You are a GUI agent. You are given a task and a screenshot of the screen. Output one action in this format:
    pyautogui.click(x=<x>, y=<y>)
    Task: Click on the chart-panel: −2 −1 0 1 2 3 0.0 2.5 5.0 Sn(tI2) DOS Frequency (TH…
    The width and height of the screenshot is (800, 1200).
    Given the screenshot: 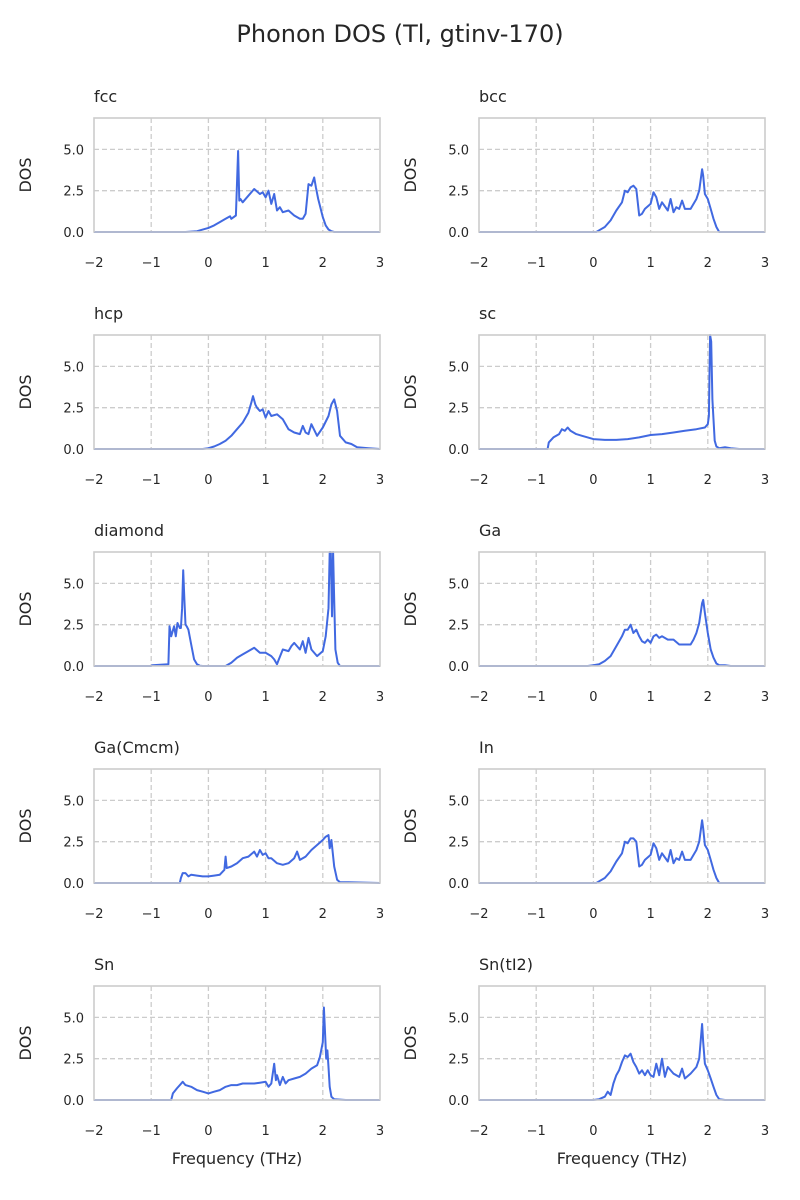 What is the action you would take?
    pyautogui.click(x=585, y=1061)
    